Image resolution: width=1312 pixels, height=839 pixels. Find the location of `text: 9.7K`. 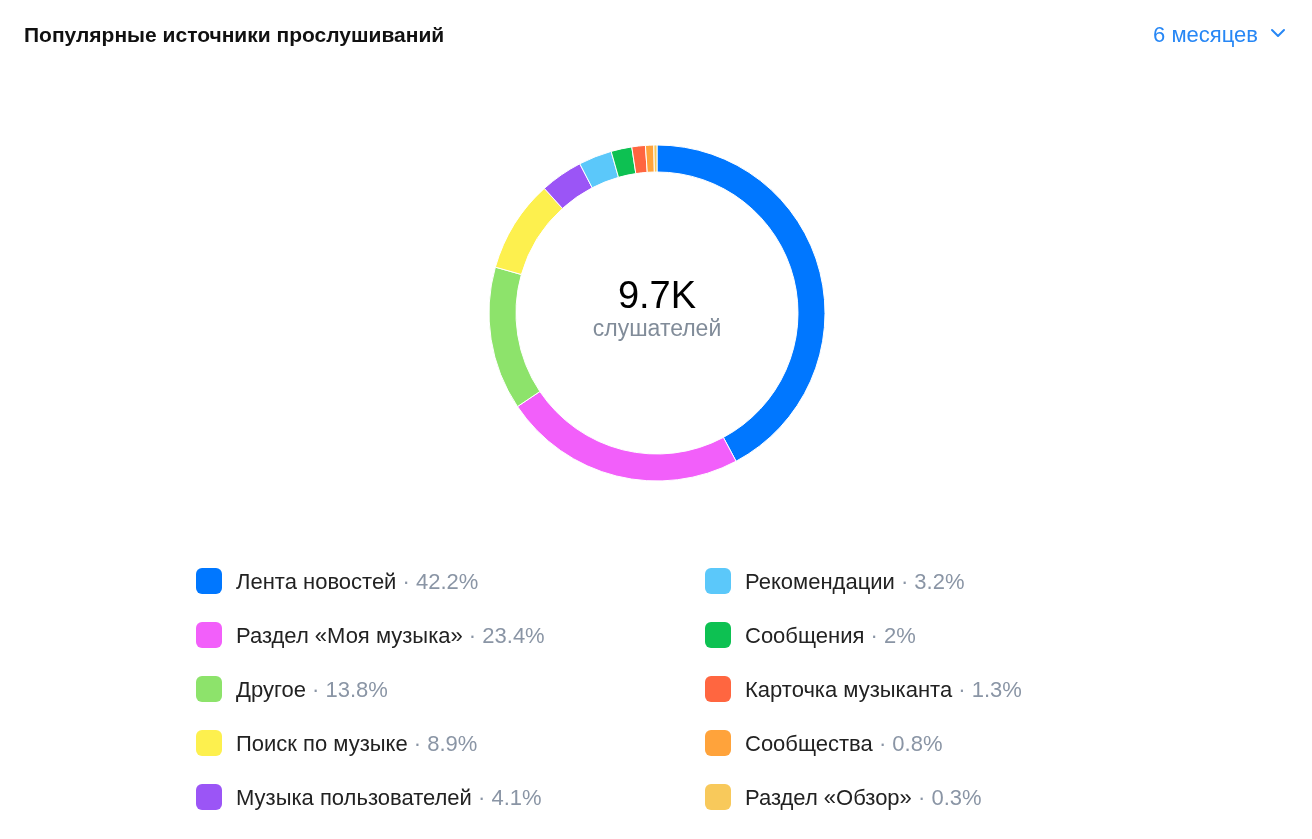

text: 9.7K is located at coordinates (657, 295).